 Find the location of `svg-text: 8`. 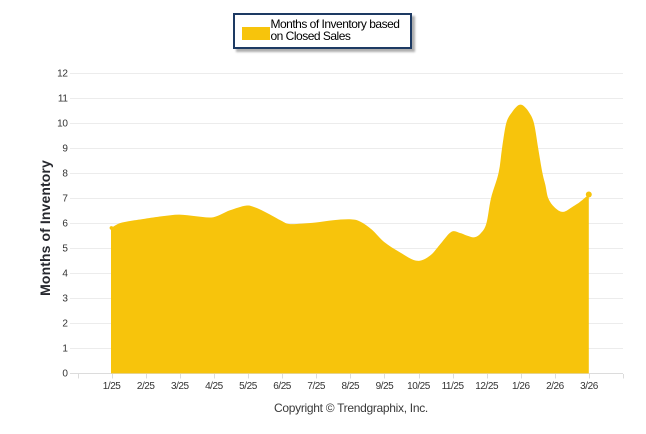

svg-text: 8 is located at coordinates (65, 174).